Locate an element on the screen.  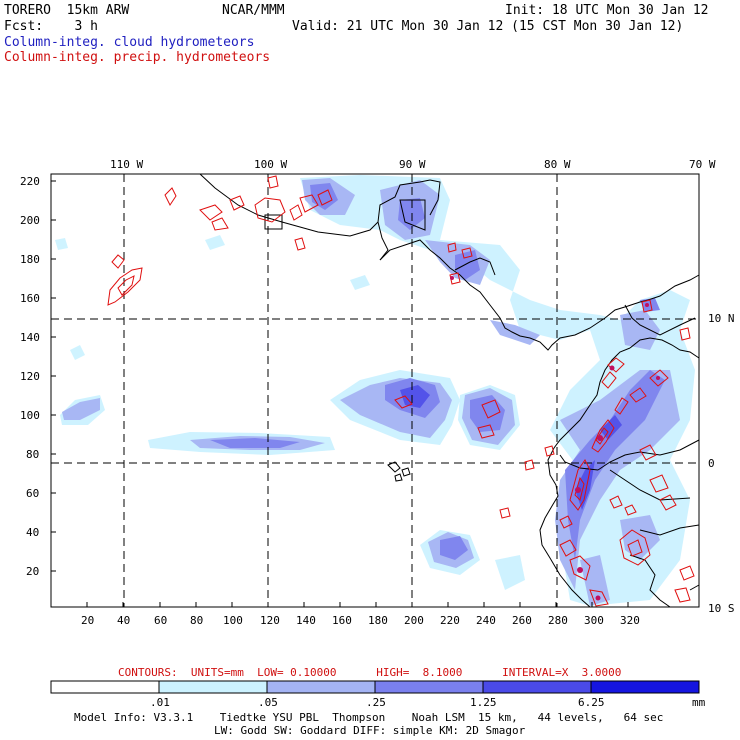
y-tick: 100 is located at coordinates (30, 415).